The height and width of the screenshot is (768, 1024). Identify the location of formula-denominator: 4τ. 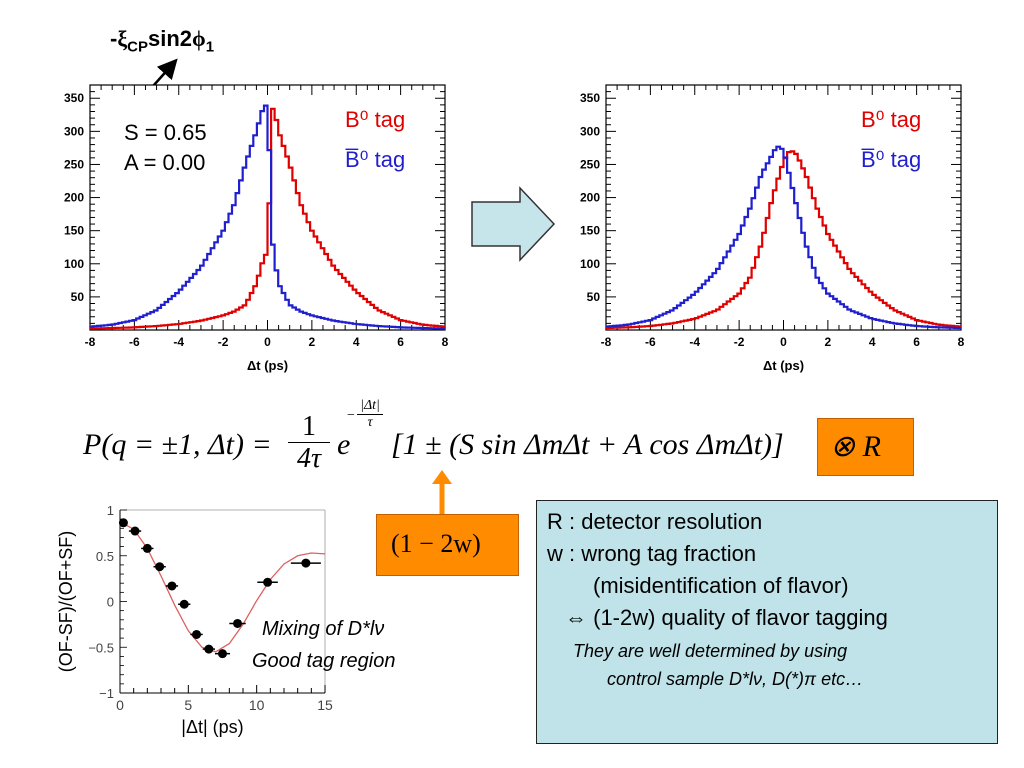
(309, 458).